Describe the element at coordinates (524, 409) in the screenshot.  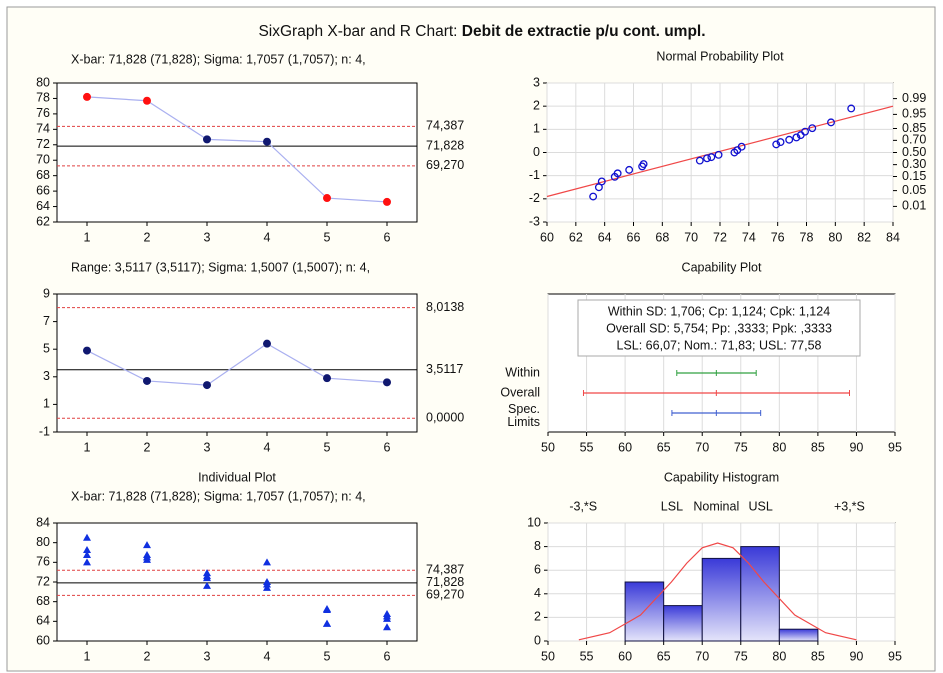
I see `row-label: Spec.` at that location.